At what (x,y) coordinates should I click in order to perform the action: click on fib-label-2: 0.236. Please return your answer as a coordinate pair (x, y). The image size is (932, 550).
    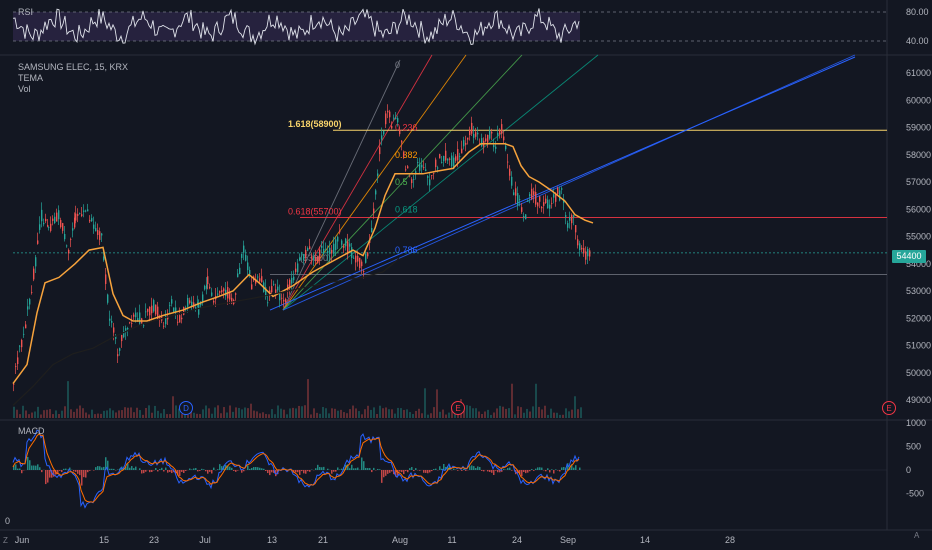
    Looking at the image, I should click on (406, 128).